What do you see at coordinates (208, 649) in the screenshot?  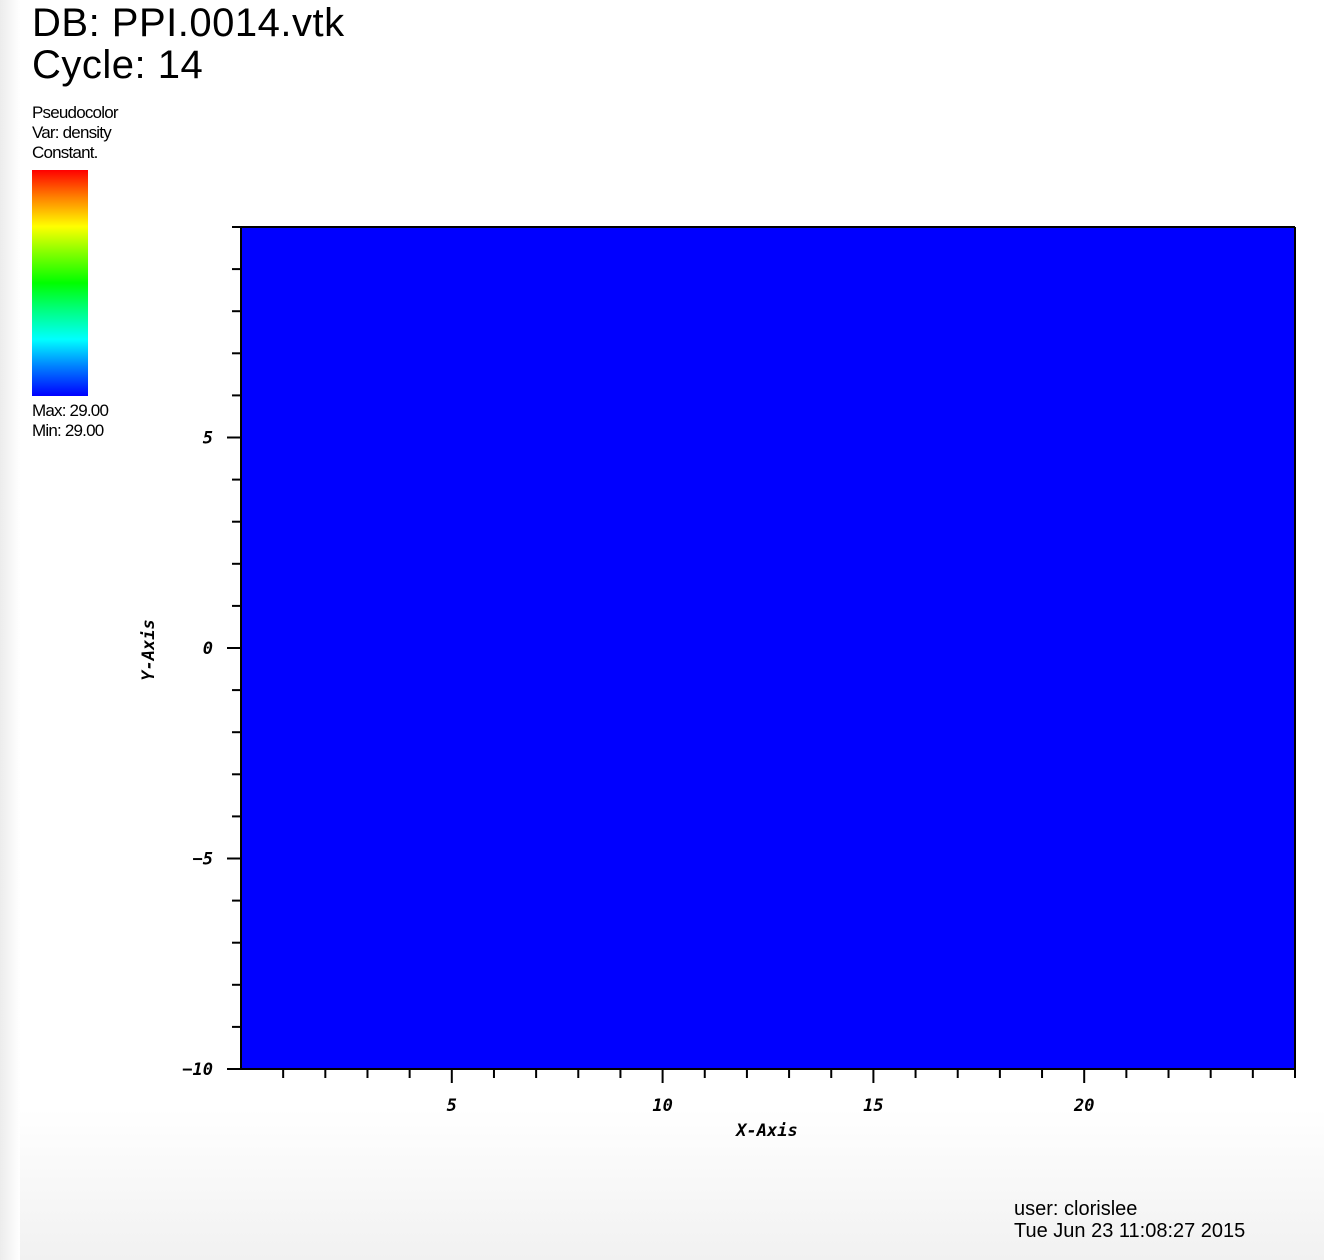 I see `y-tick-label: 0` at bounding box center [208, 649].